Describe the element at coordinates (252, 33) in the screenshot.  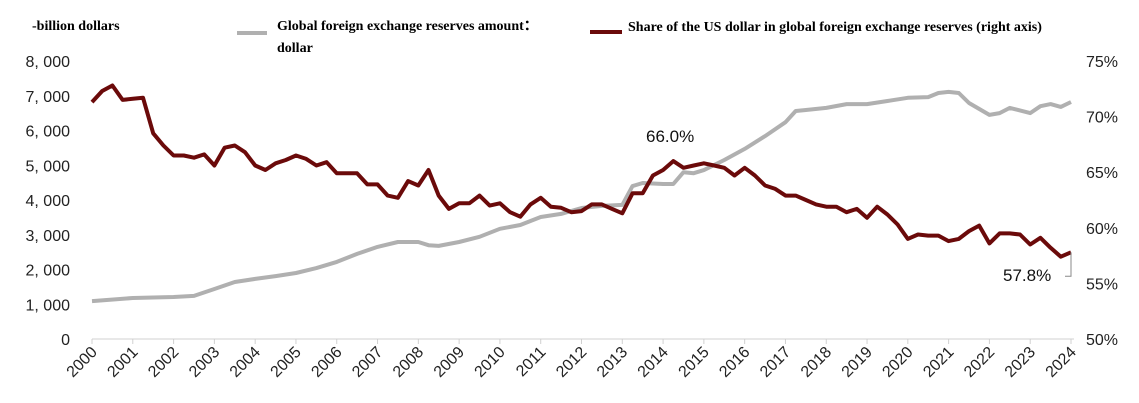
I see `legend-swatch-reserves` at that location.